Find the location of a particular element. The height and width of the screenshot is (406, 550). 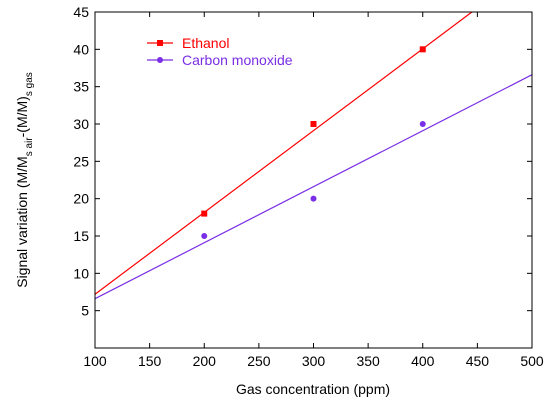

y-tick-label: 30 is located at coordinates (81, 124).